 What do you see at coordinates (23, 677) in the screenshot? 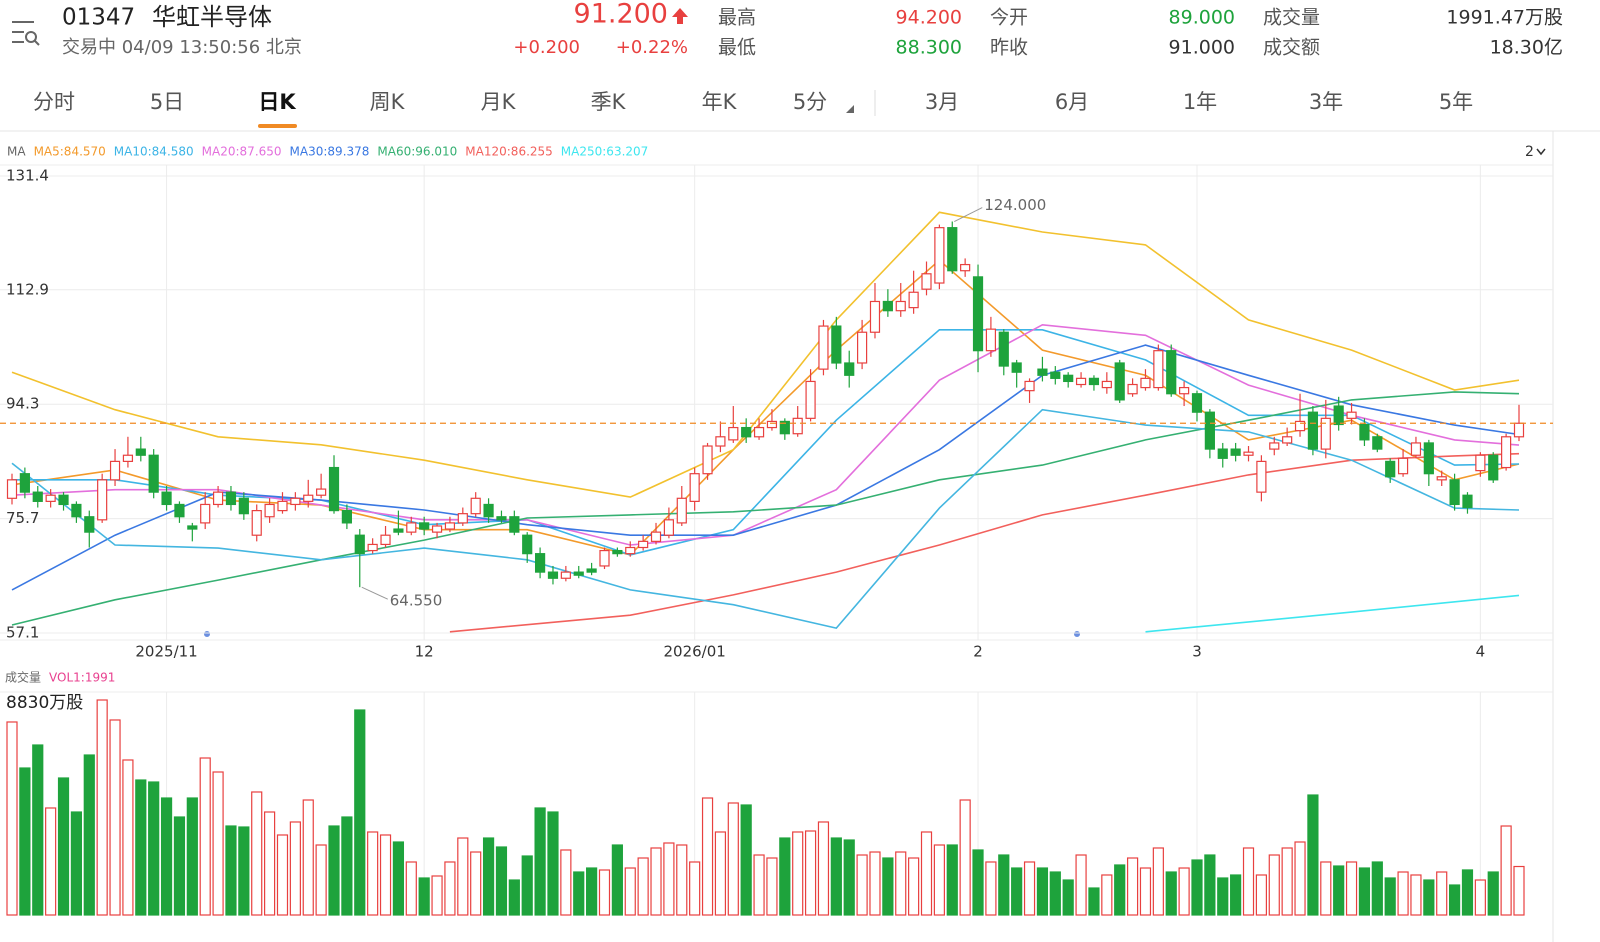
I see `volume-title: 成交量` at bounding box center [23, 677].